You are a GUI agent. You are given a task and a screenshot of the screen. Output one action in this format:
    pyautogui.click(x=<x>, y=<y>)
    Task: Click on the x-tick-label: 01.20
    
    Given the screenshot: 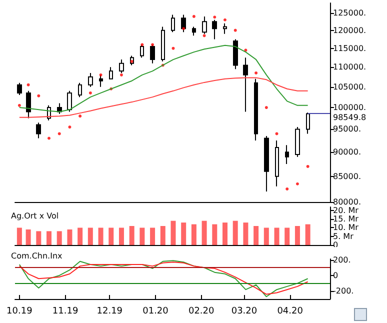 What is the action you would take?
    pyautogui.click(x=155, y=311)
    